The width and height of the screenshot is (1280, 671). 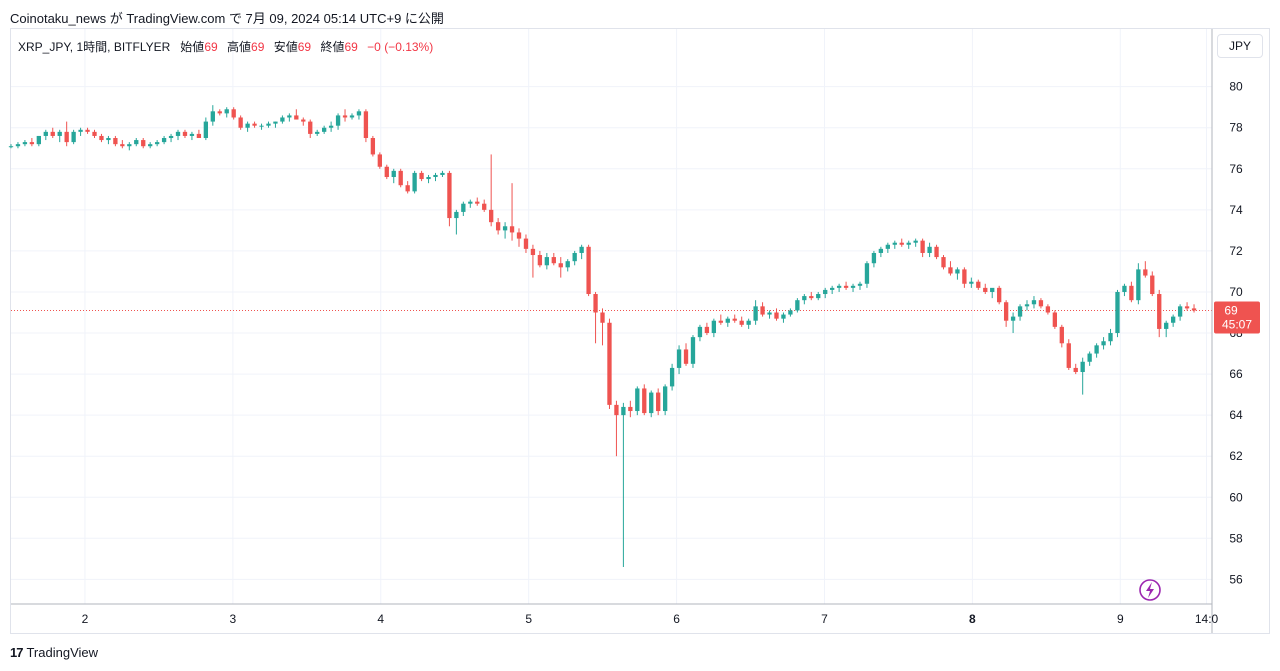 I want to click on time-tick-label: 14:0, so click(x=1207, y=619).